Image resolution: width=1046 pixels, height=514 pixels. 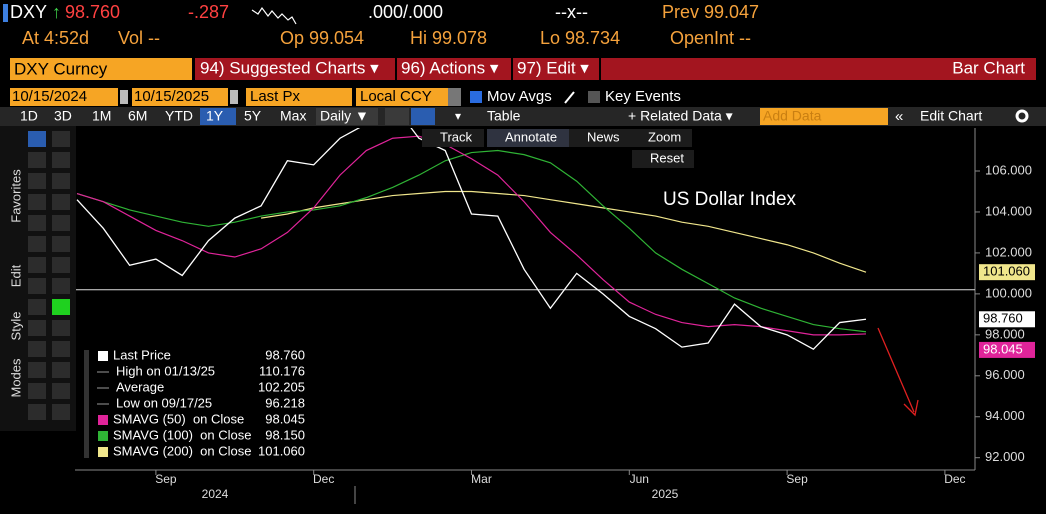 What do you see at coordinates (824, 116) in the screenshot?
I see `add-data-box` at bounding box center [824, 116].